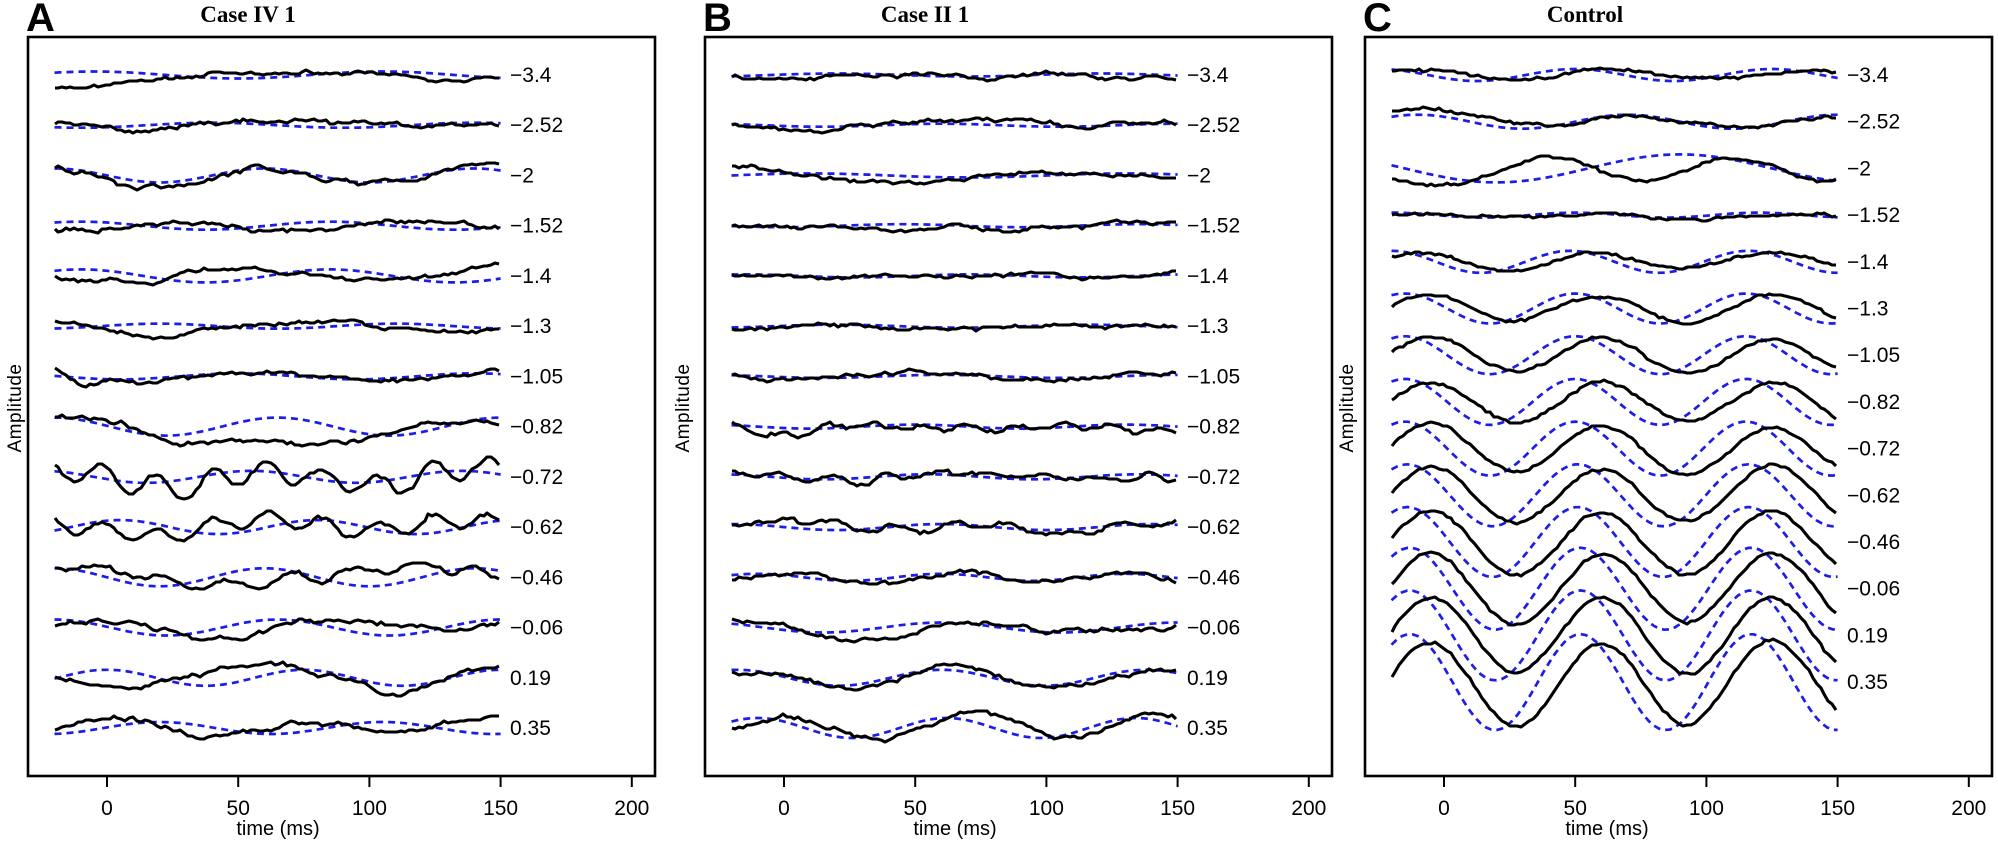 The width and height of the screenshot is (1998, 849). What do you see at coordinates (925, 14) in the screenshot?
I see `panel-b-title: Case II 1` at bounding box center [925, 14].